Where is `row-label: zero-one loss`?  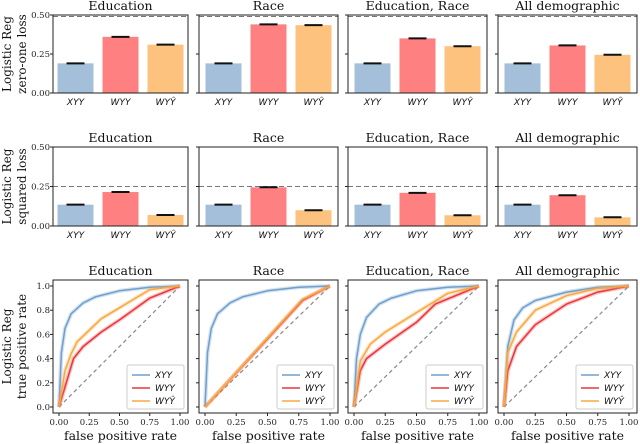 row-label: zero-one loss is located at coordinates (22, 54).